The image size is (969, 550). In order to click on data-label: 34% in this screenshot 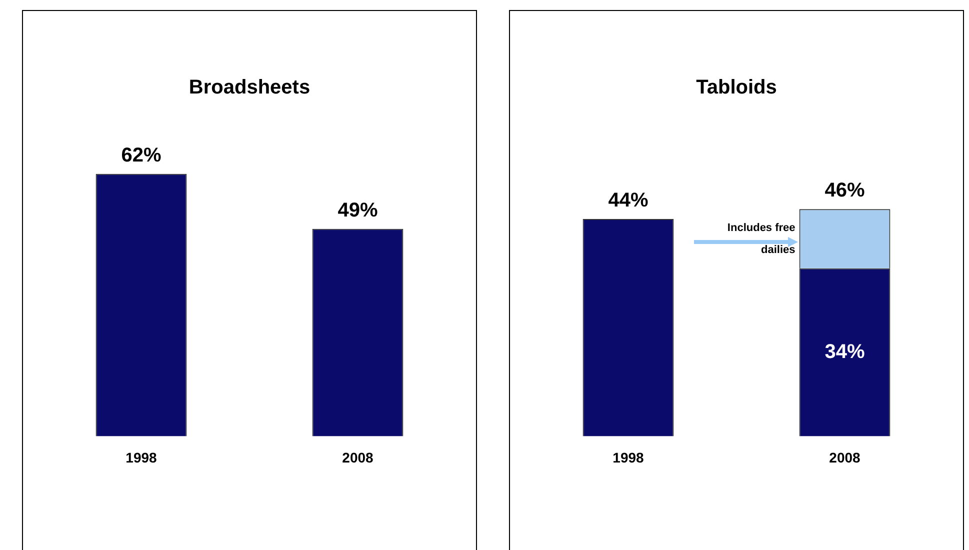, I will do `click(844, 351)`.